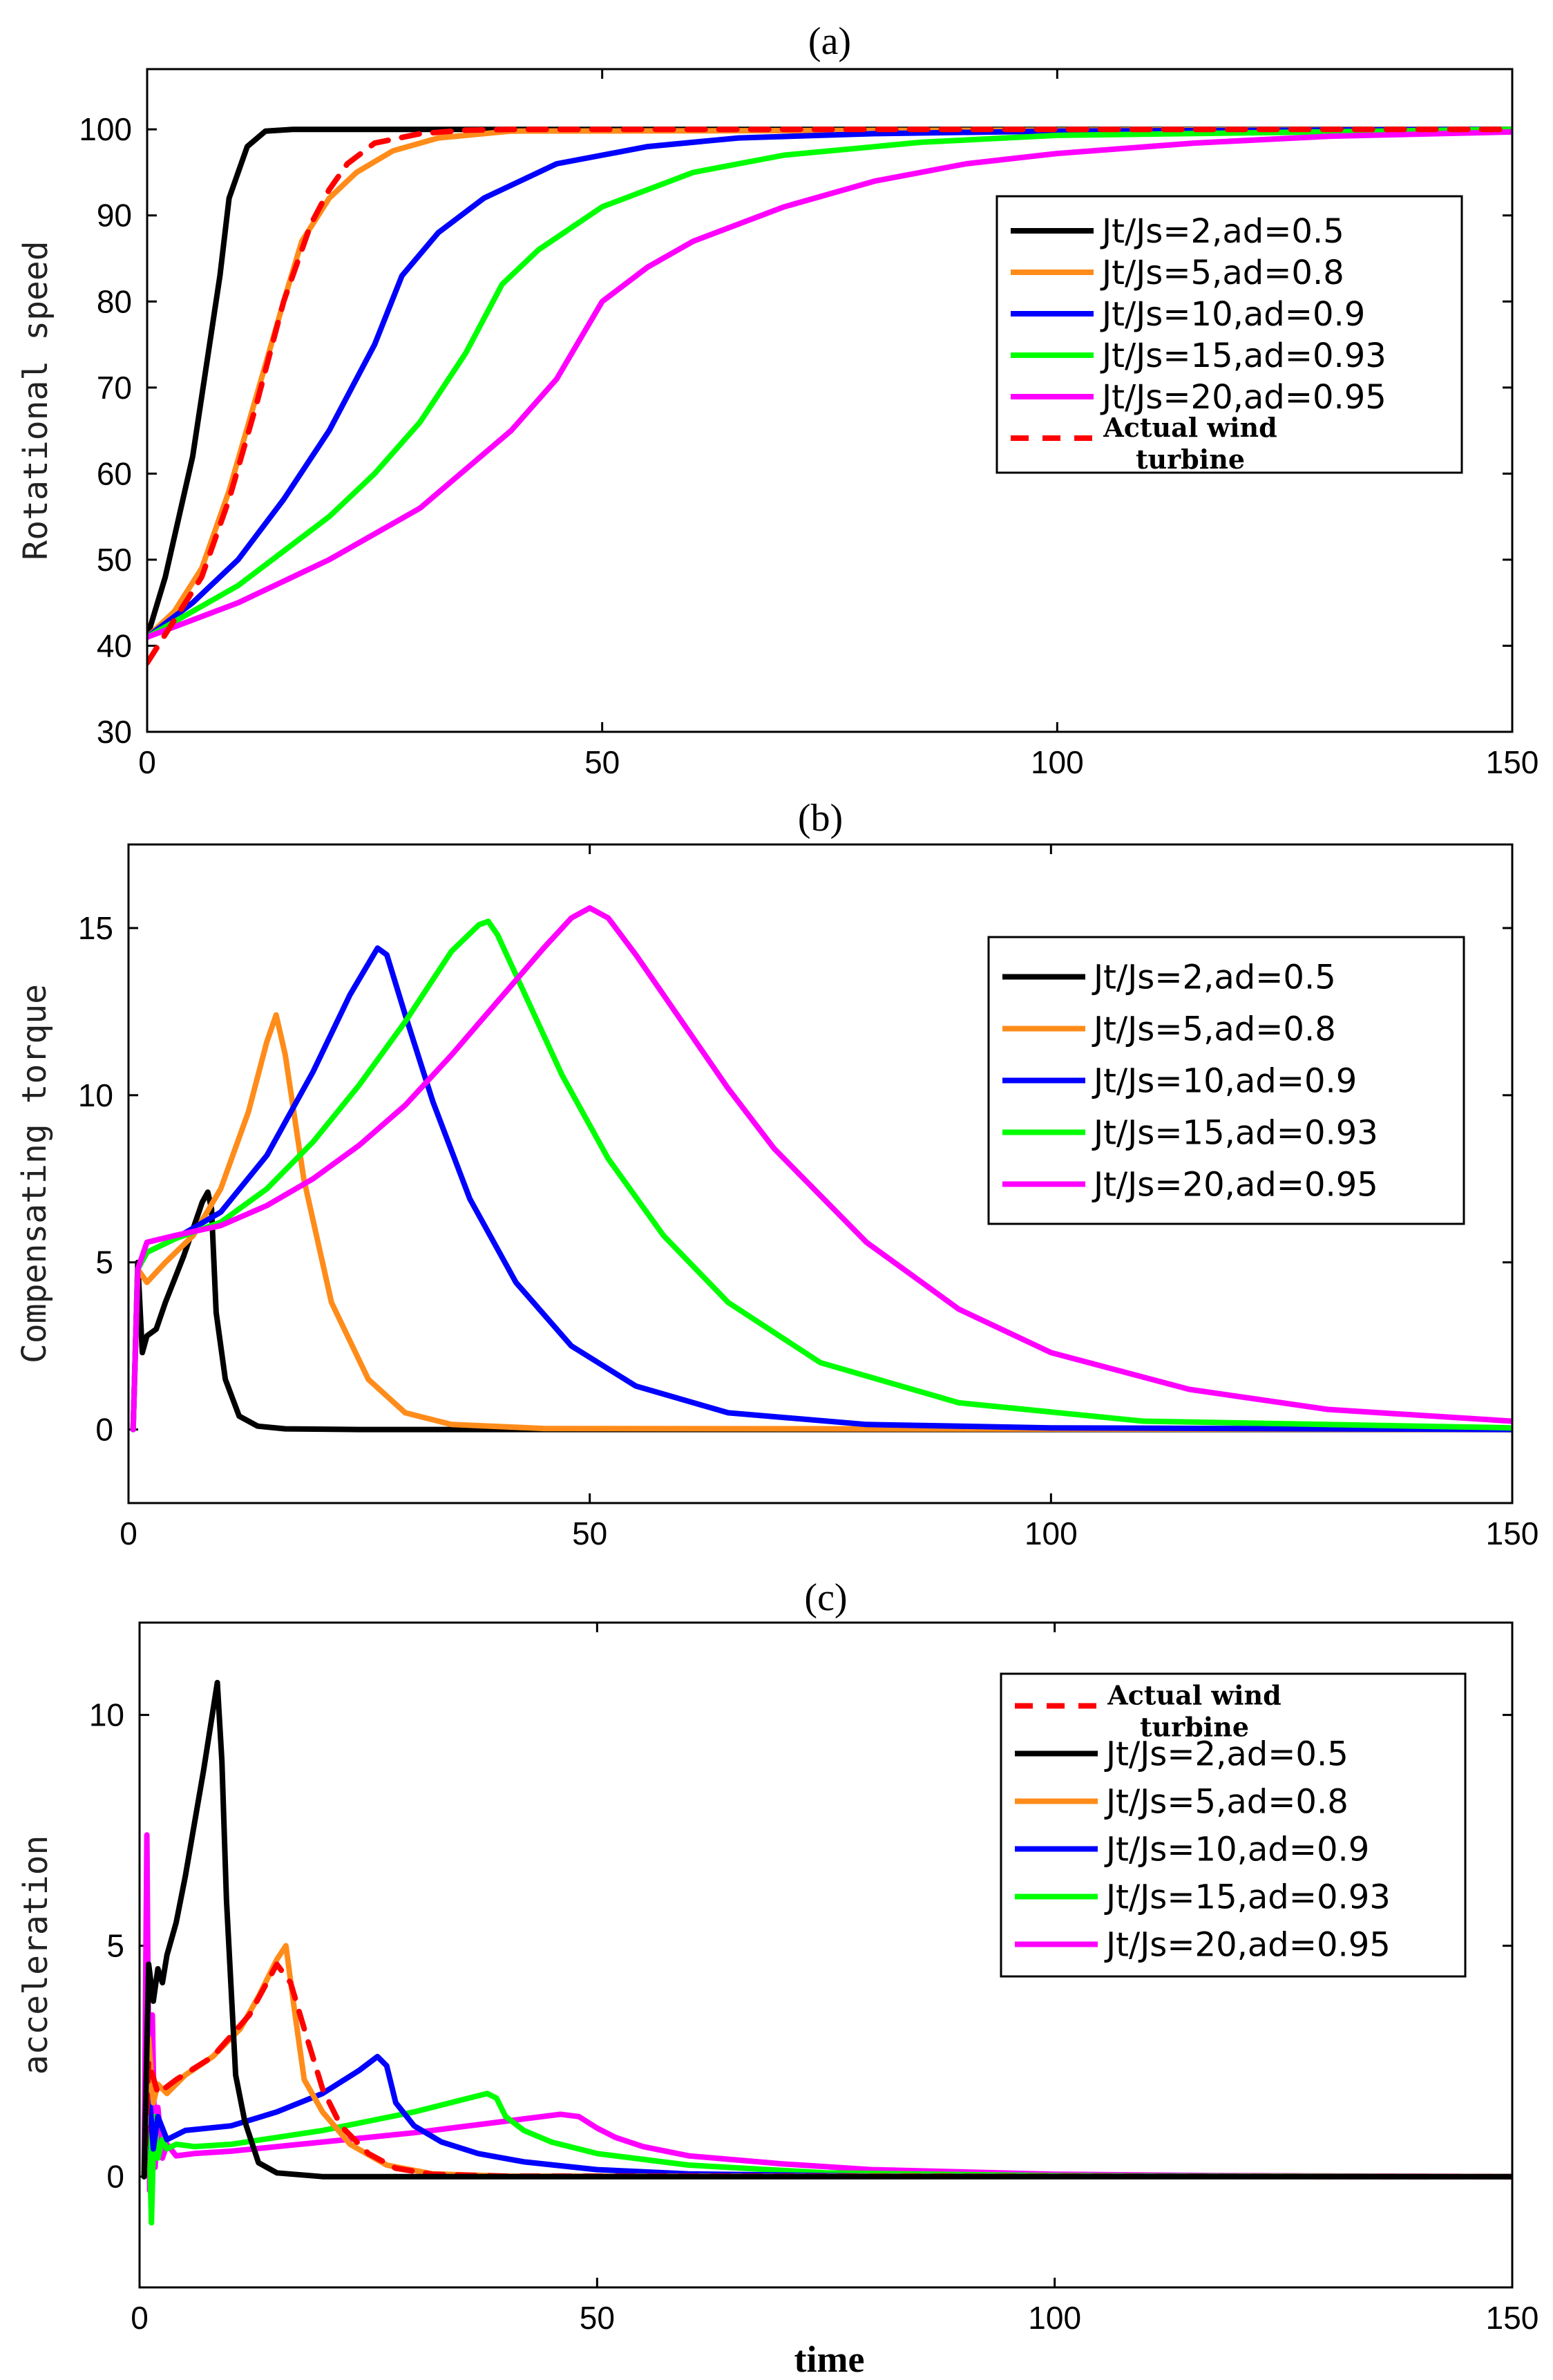  Describe the element at coordinates (829, 2359) in the screenshot. I see `x-axis-label: time` at that location.